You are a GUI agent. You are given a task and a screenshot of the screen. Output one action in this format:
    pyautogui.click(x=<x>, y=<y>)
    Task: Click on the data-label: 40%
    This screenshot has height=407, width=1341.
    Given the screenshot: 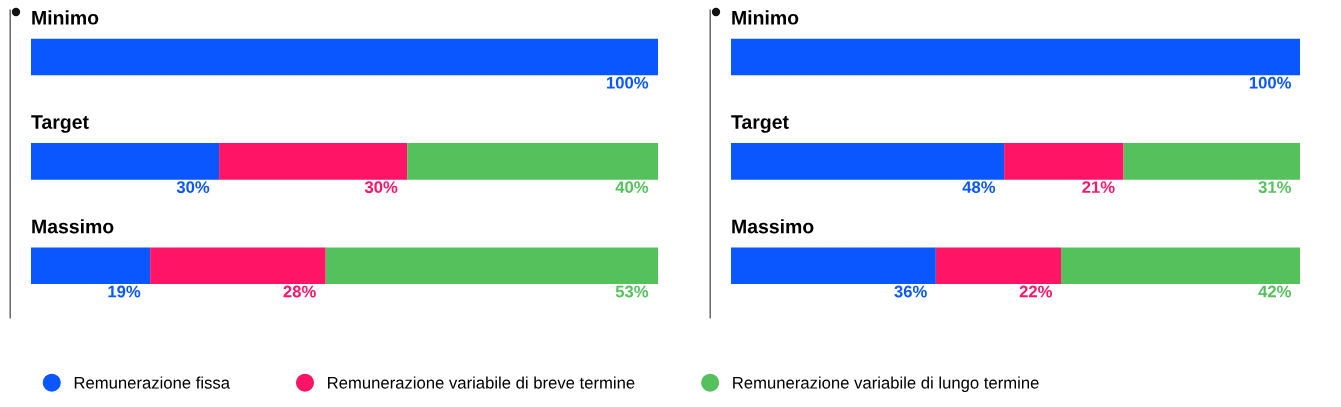 What is the action you would take?
    pyautogui.click(x=632, y=187)
    